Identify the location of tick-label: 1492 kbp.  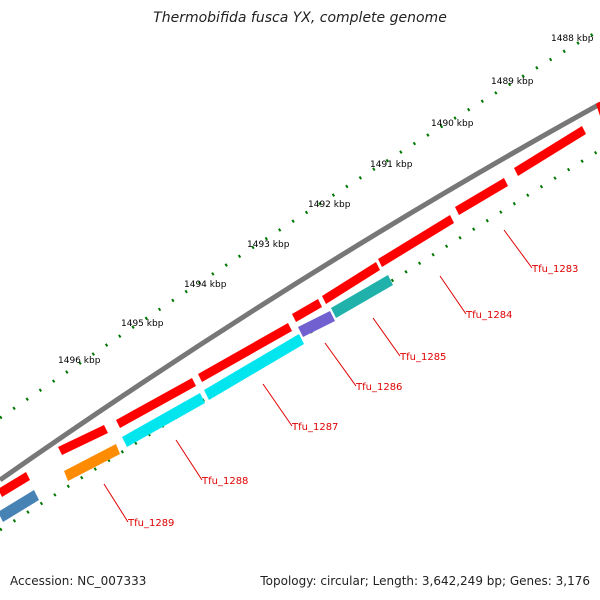
(329, 205).